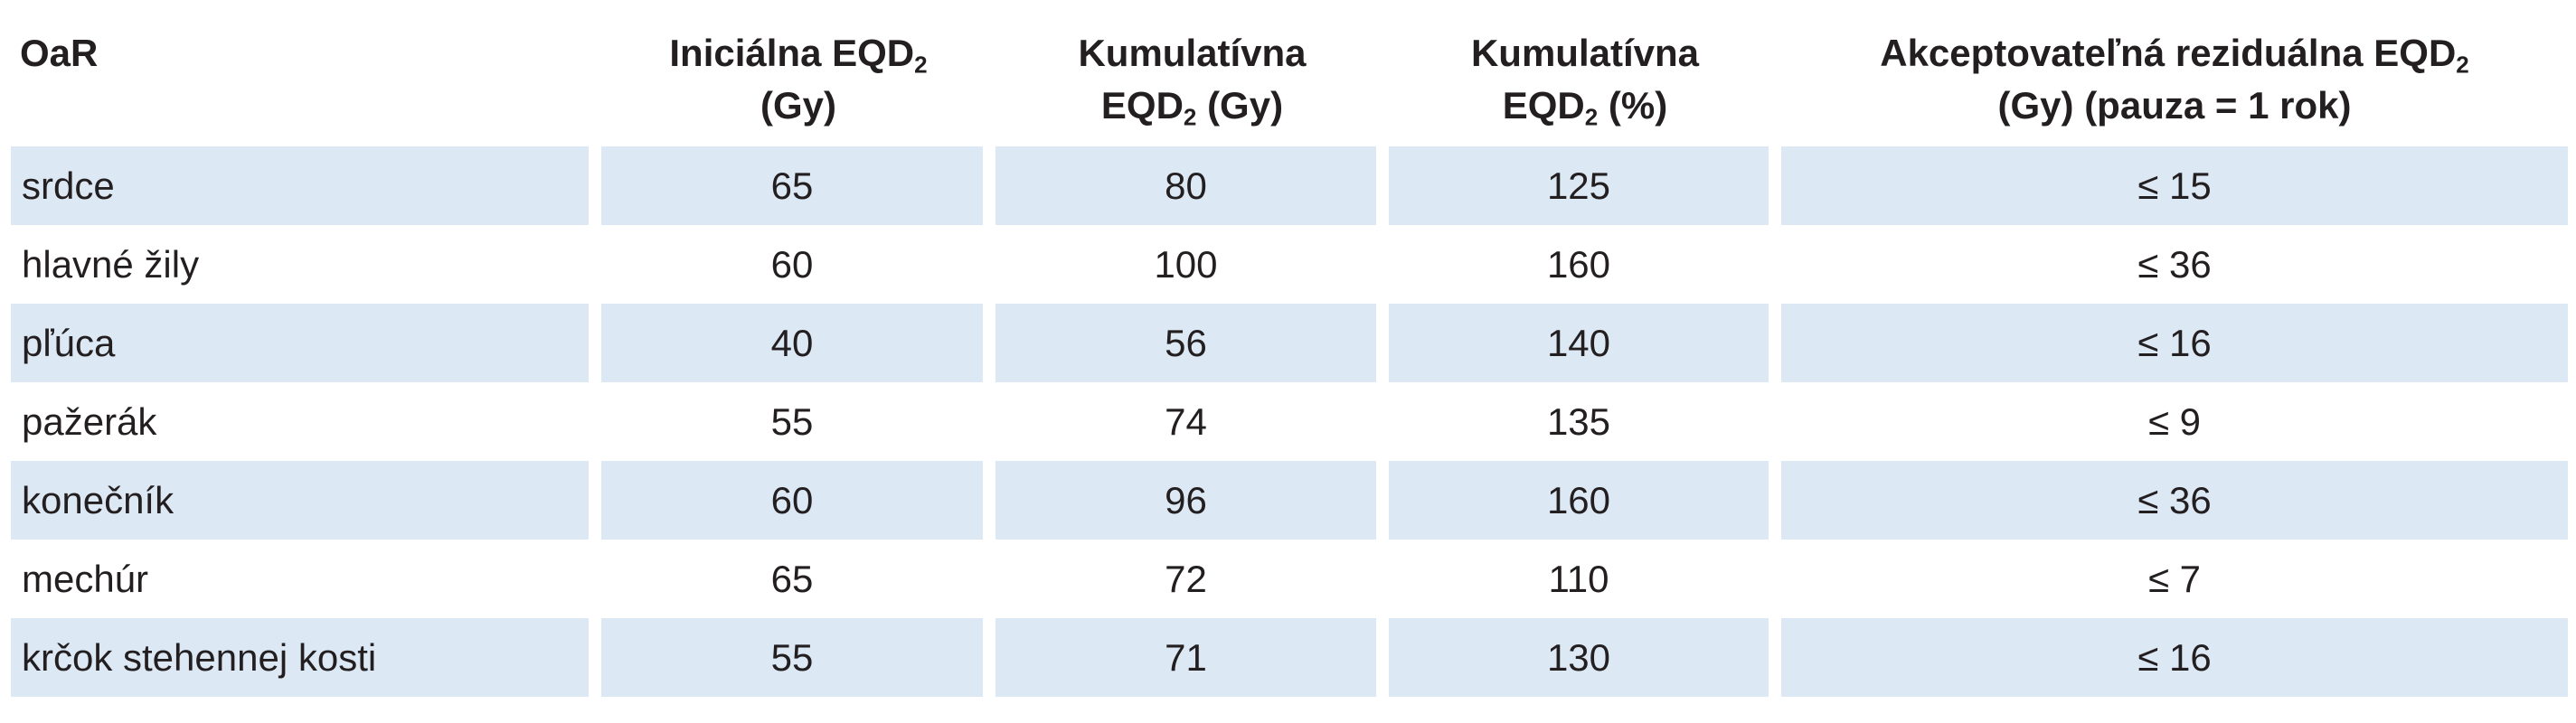 This screenshot has width=2576, height=723. Describe the element at coordinates (306, 186) in the screenshot. I see `cell-oar: srdce` at that location.